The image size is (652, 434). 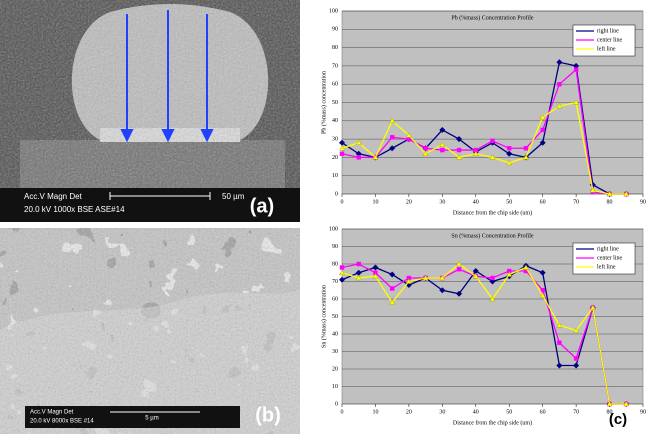 I want to click on caption: 20.0 kV 8000x BSE #14, so click(x=62, y=422).